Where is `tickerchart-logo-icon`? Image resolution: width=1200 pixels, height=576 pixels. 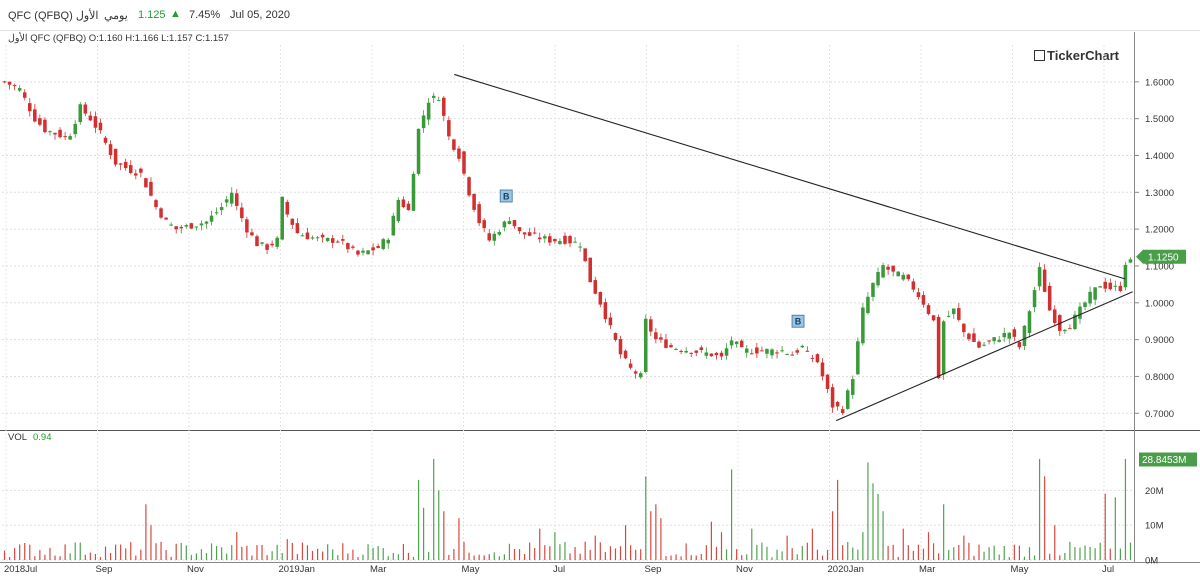
tickerchart-logo-icon is located at coordinates (1039, 55).